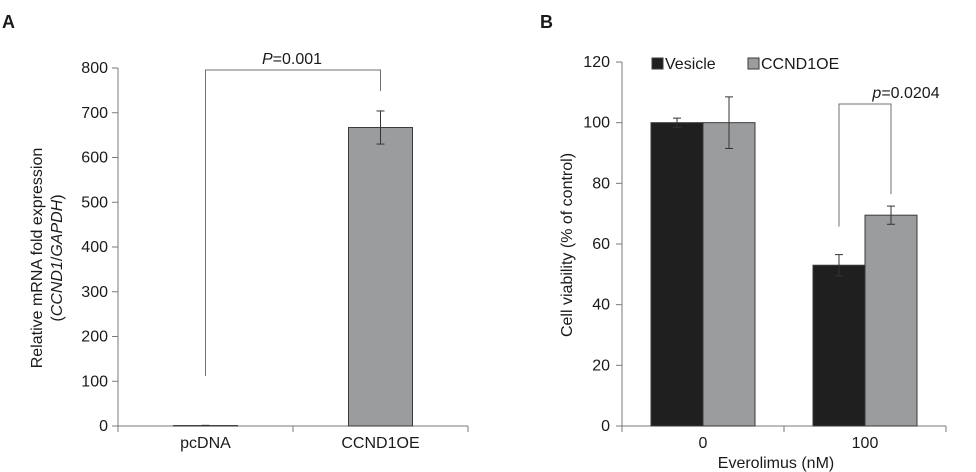  What do you see at coordinates (601, 183) in the screenshot?
I see `y-tick-label: 80` at bounding box center [601, 183].